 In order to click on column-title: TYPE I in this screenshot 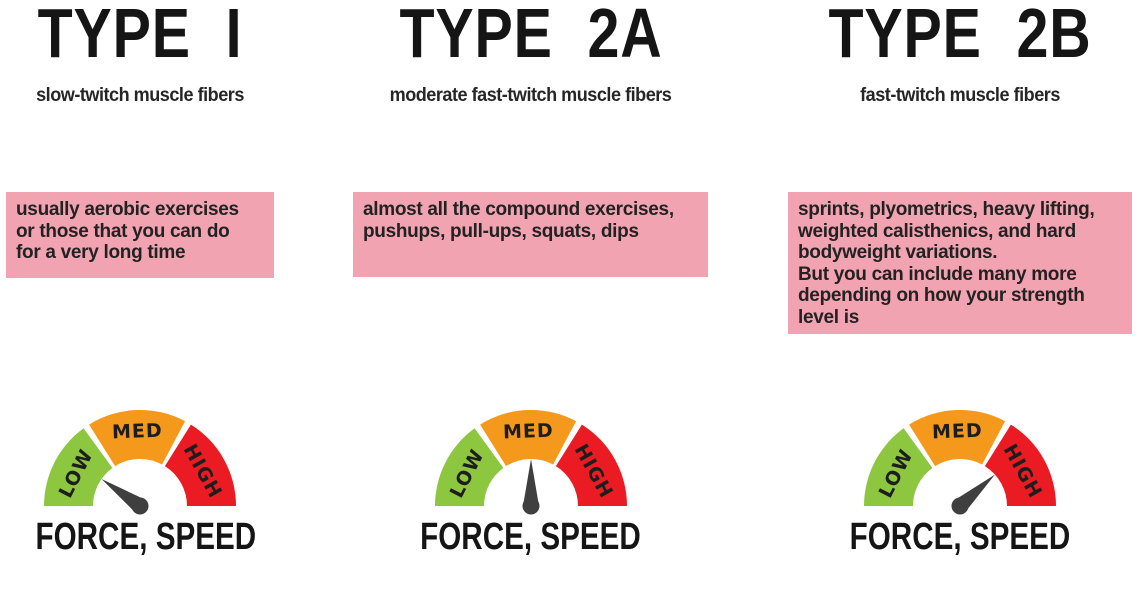, I will do `click(140, 36)`.